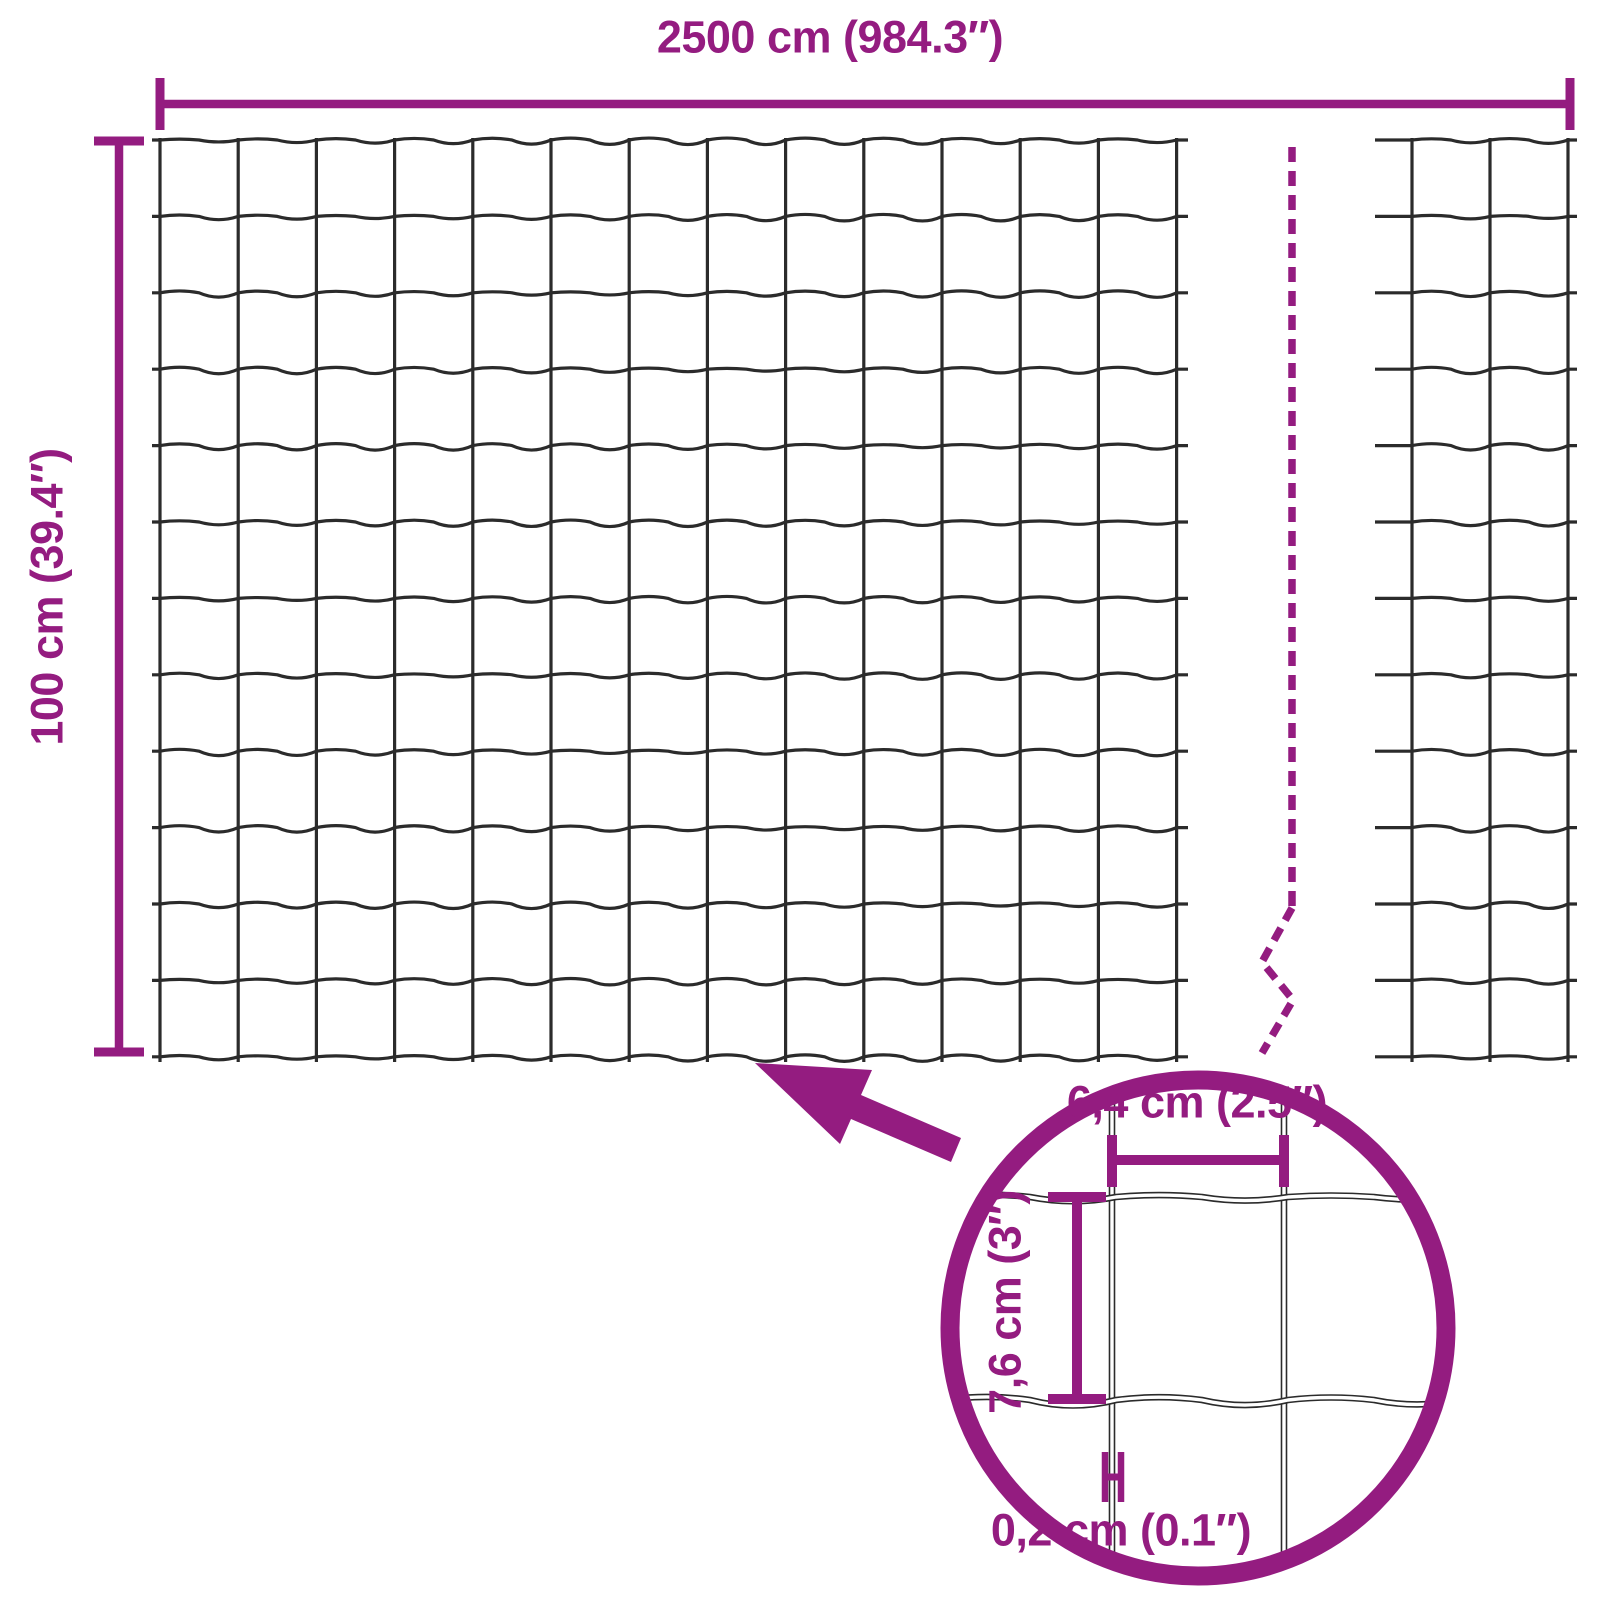  What do you see at coordinates (1121, 1530) in the screenshot?
I see `detail-wire-thickness-label: 0,2 cm (0.1″)` at bounding box center [1121, 1530].